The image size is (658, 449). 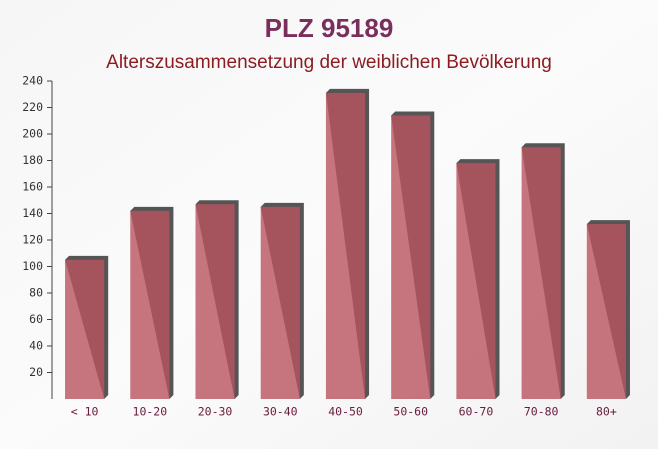 What do you see at coordinates (32, 160) in the screenshot?
I see `y-tick-label: 180` at bounding box center [32, 160].